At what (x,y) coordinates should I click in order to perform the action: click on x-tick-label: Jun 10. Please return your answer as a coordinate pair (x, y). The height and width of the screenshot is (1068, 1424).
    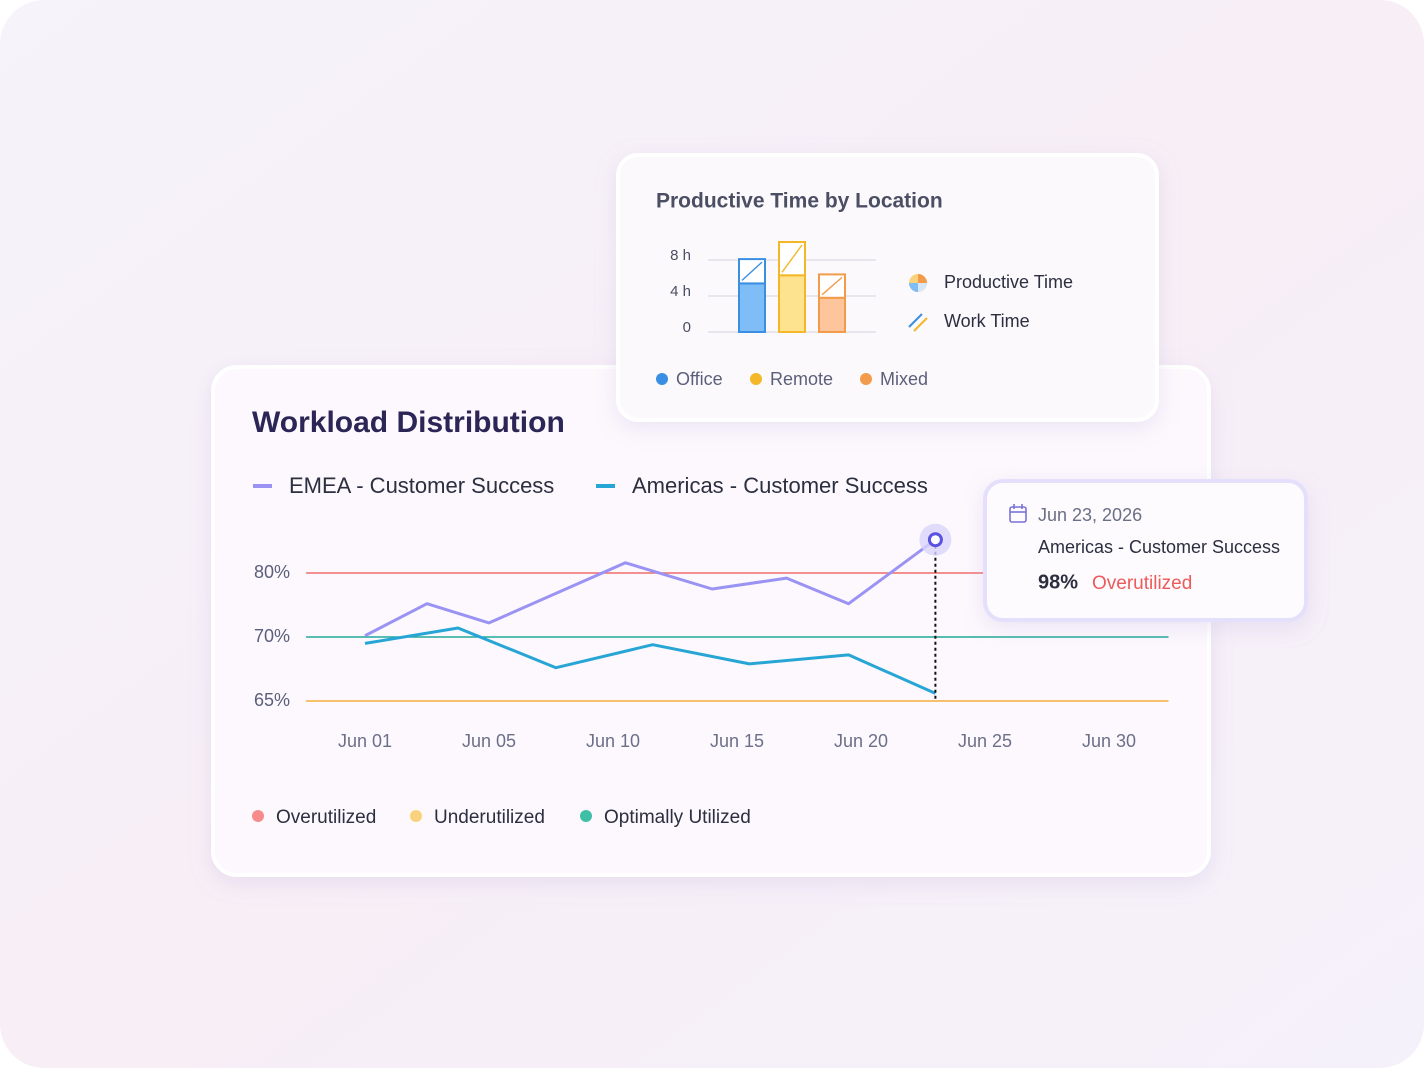
    Looking at the image, I should click on (613, 741).